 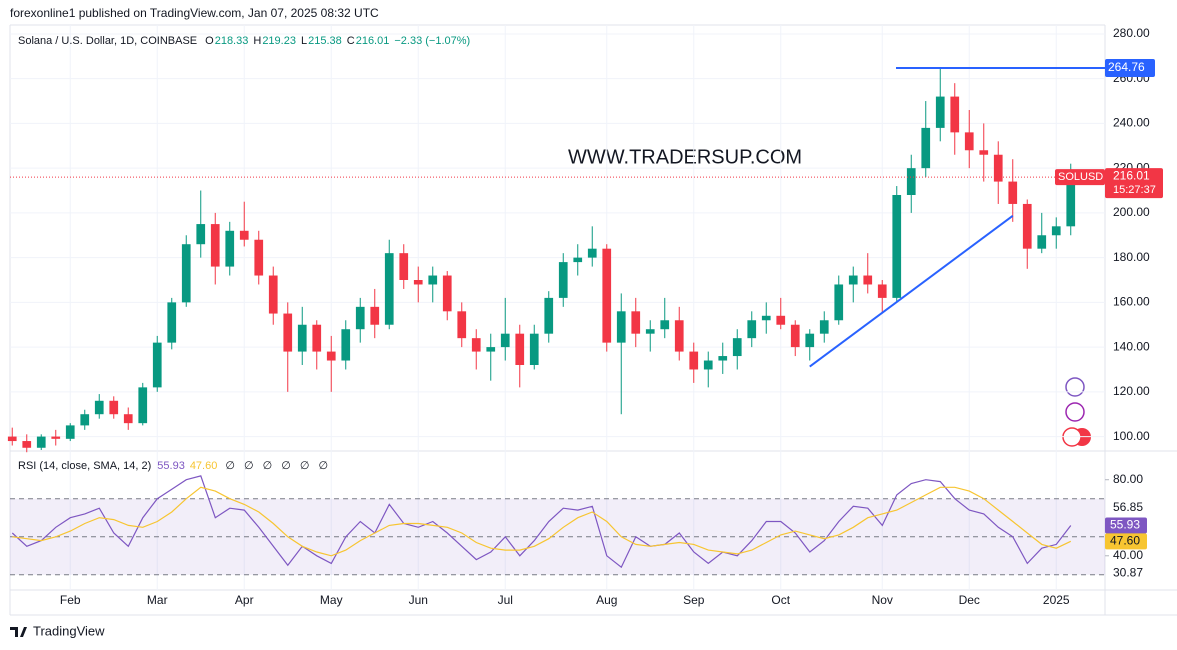 What do you see at coordinates (157, 600) in the screenshot?
I see `x-tick-label: Mar` at bounding box center [157, 600].